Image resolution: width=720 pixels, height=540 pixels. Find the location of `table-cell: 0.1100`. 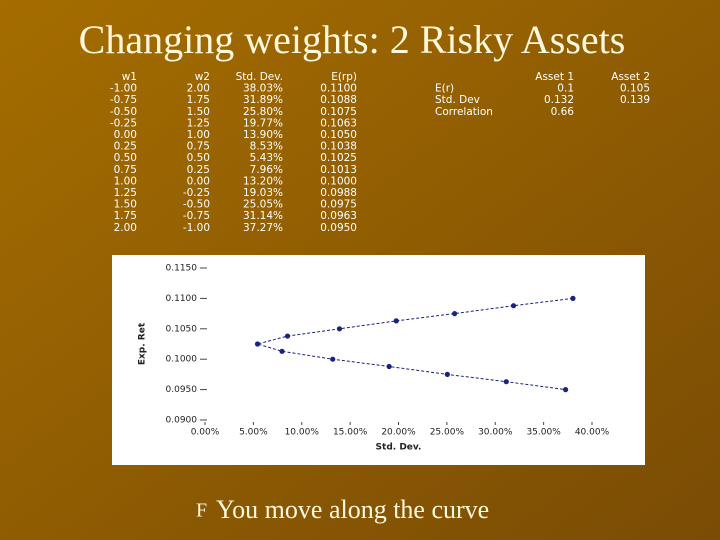

table-cell: 0.1100 is located at coordinates (338, 89).